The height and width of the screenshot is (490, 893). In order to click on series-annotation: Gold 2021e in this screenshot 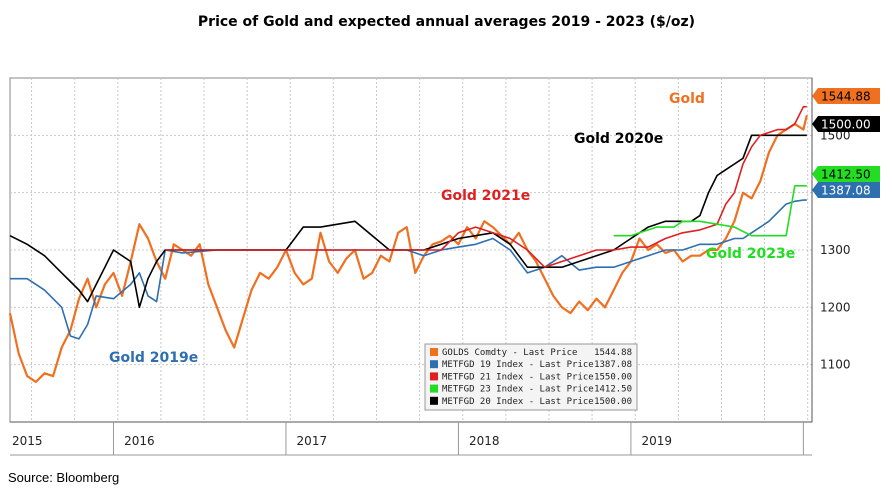, I will do `click(485, 196)`.